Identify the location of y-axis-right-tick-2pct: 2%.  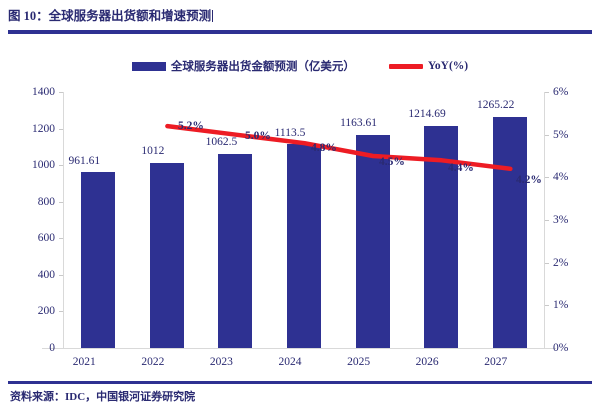
(561, 262).